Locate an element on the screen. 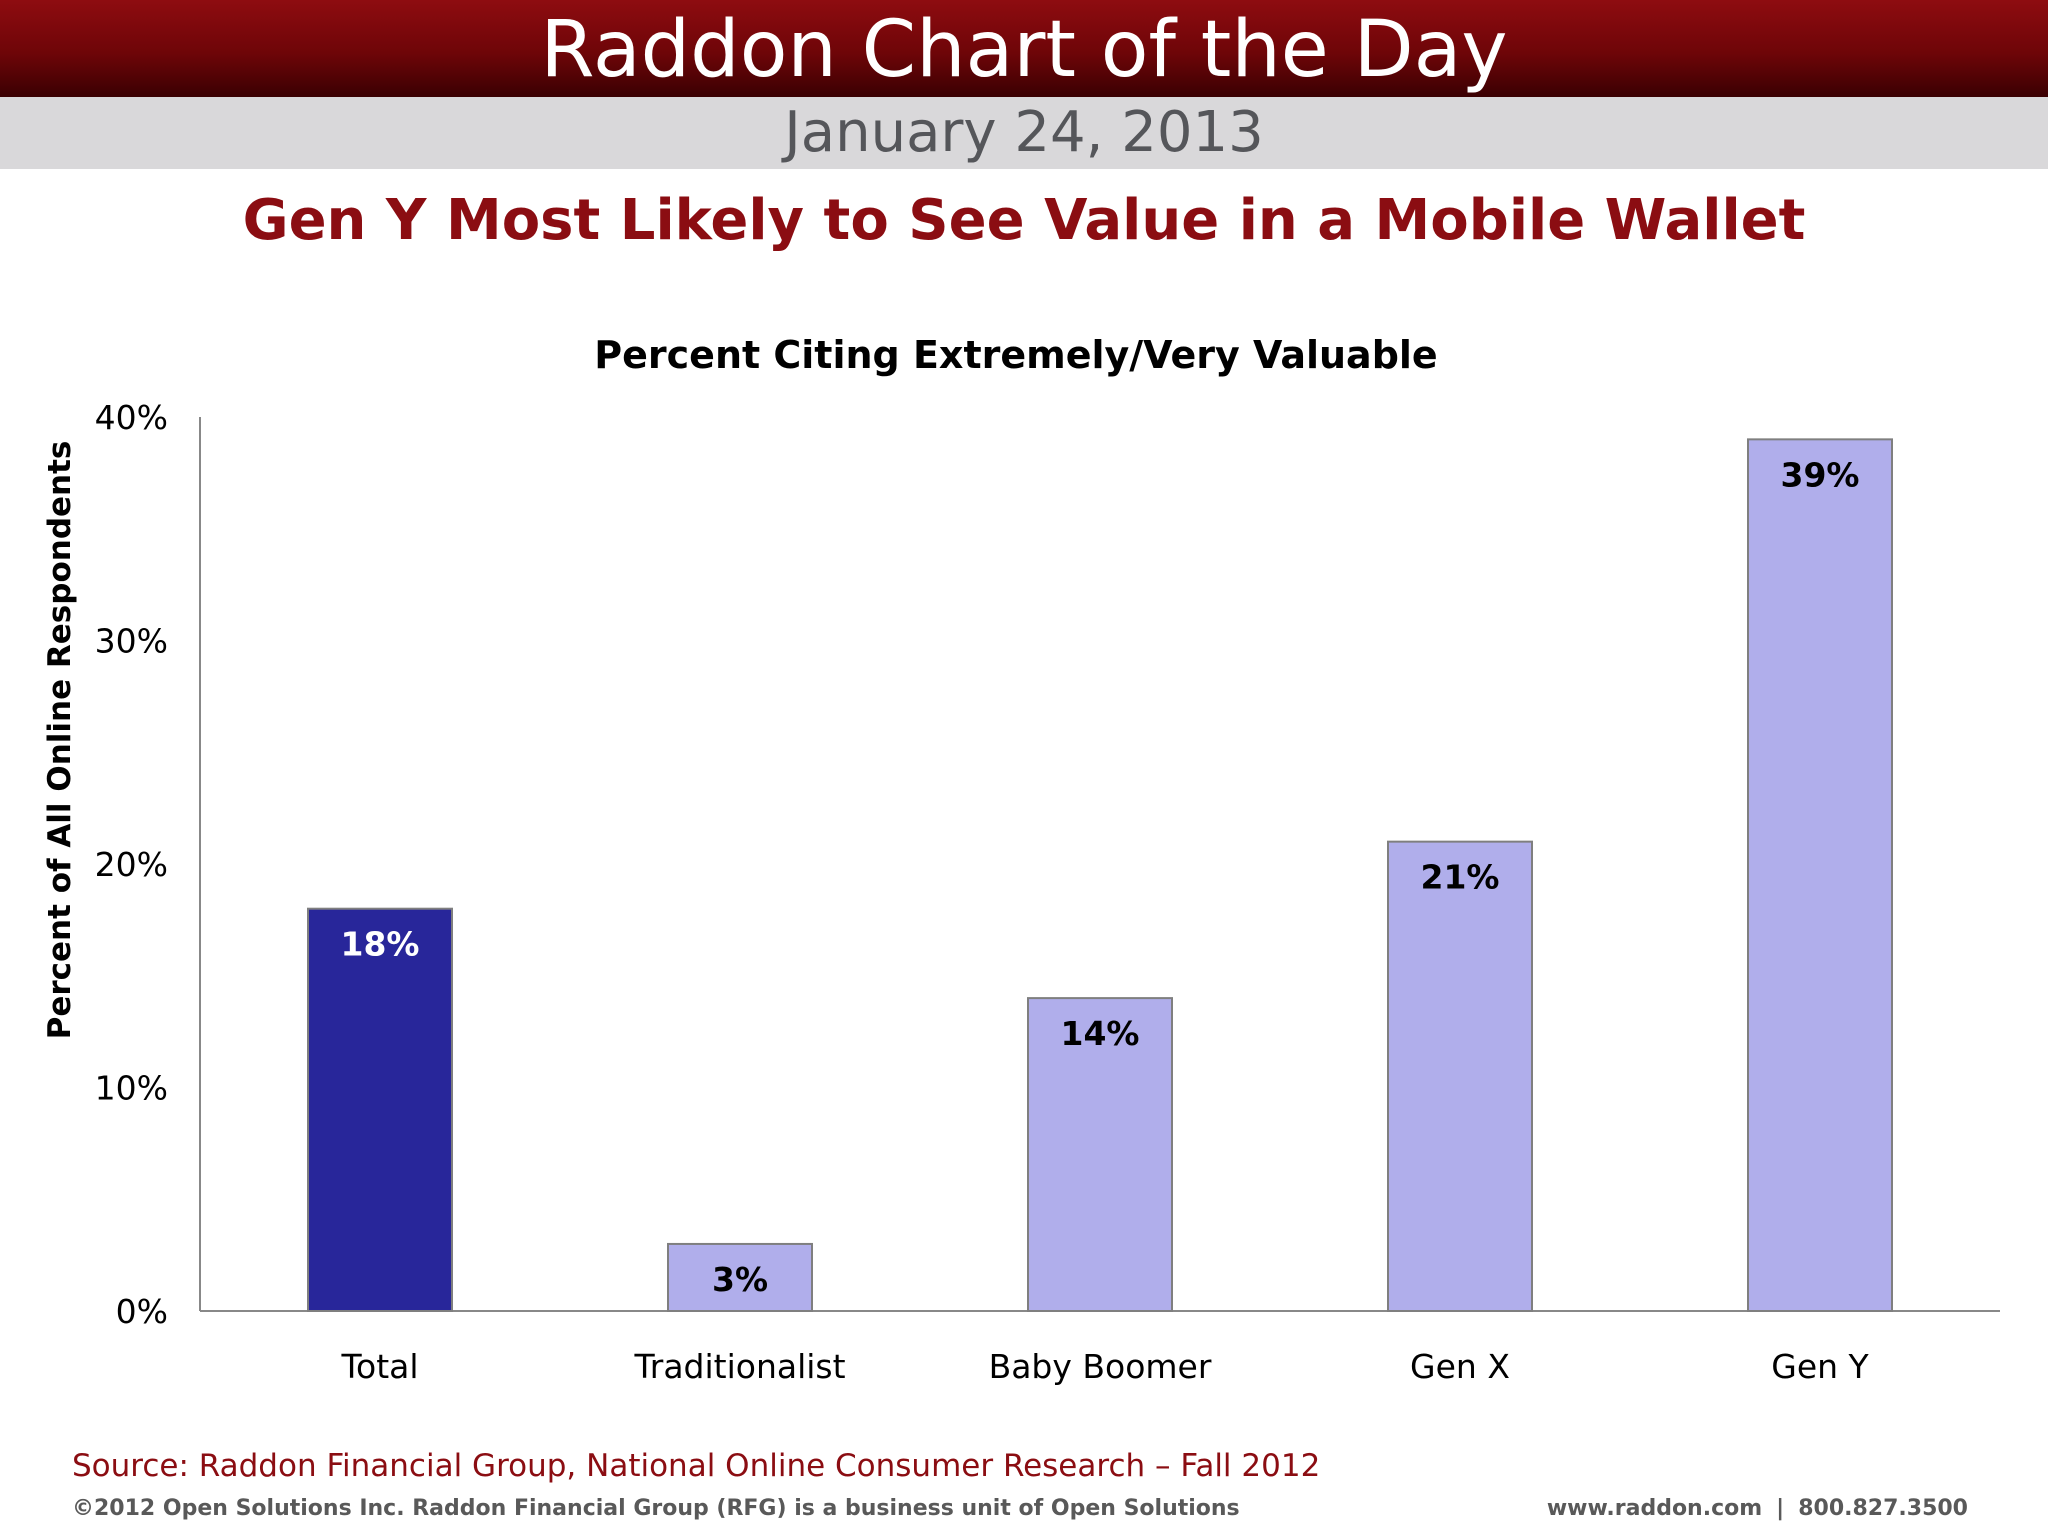 This screenshot has width=2048, height=1536. phone-number: 800.827.3500 is located at coordinates (1883, 1508).